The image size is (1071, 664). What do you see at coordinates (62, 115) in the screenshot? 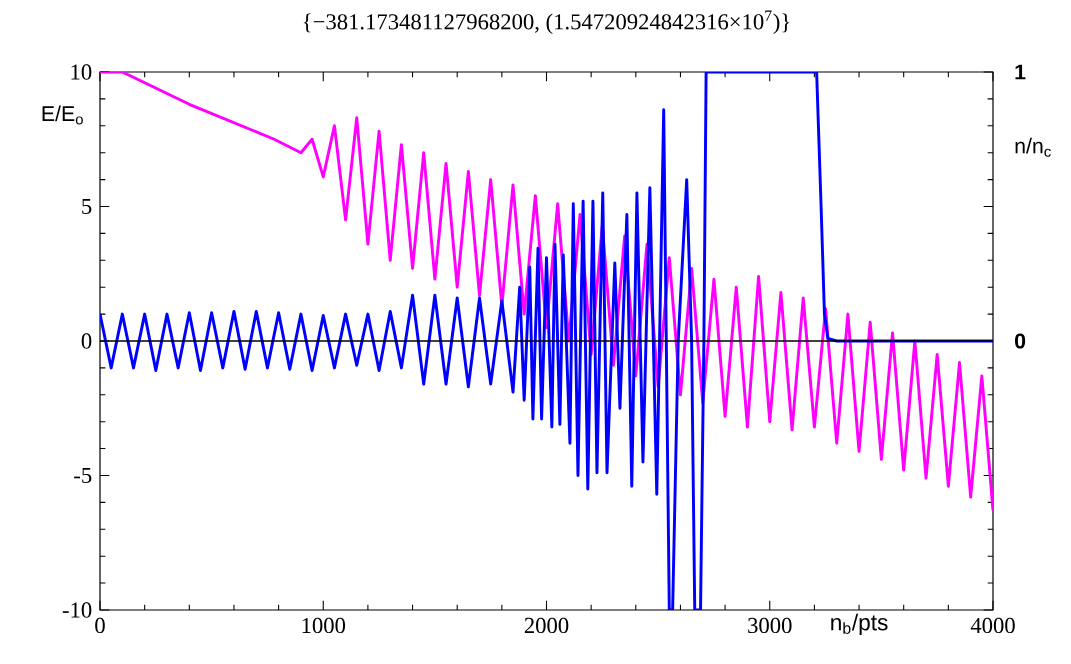
I see `y-axis-title: E/E$_{o}$` at bounding box center [62, 115].